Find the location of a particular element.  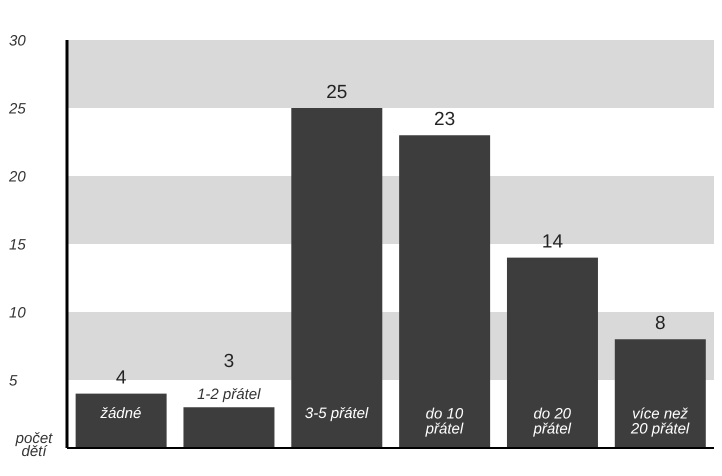

data-label: 14 is located at coordinates (553, 242).